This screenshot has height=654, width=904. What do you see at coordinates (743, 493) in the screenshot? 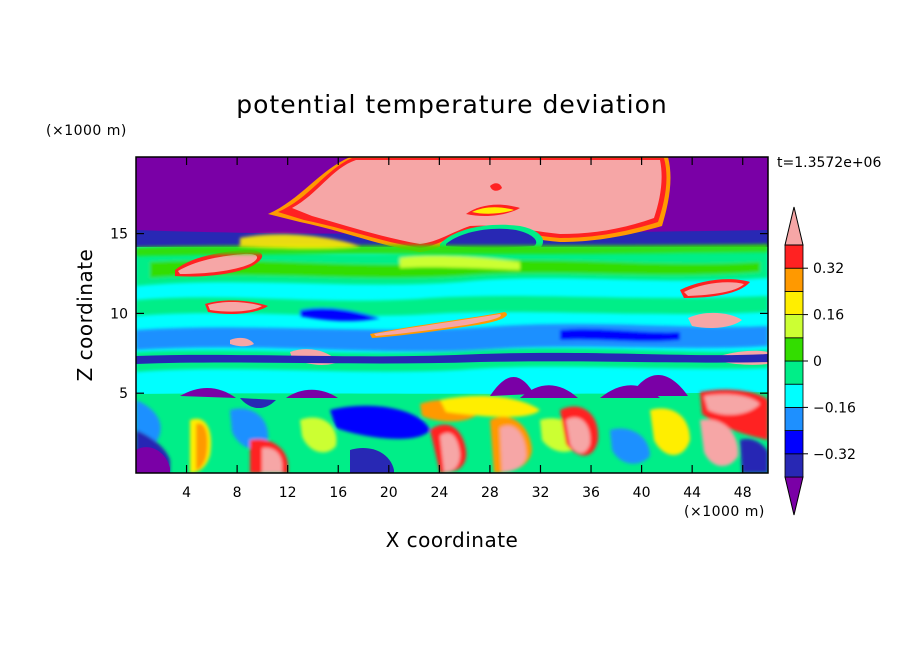
I see `x-tick-label: 48` at bounding box center [743, 493].